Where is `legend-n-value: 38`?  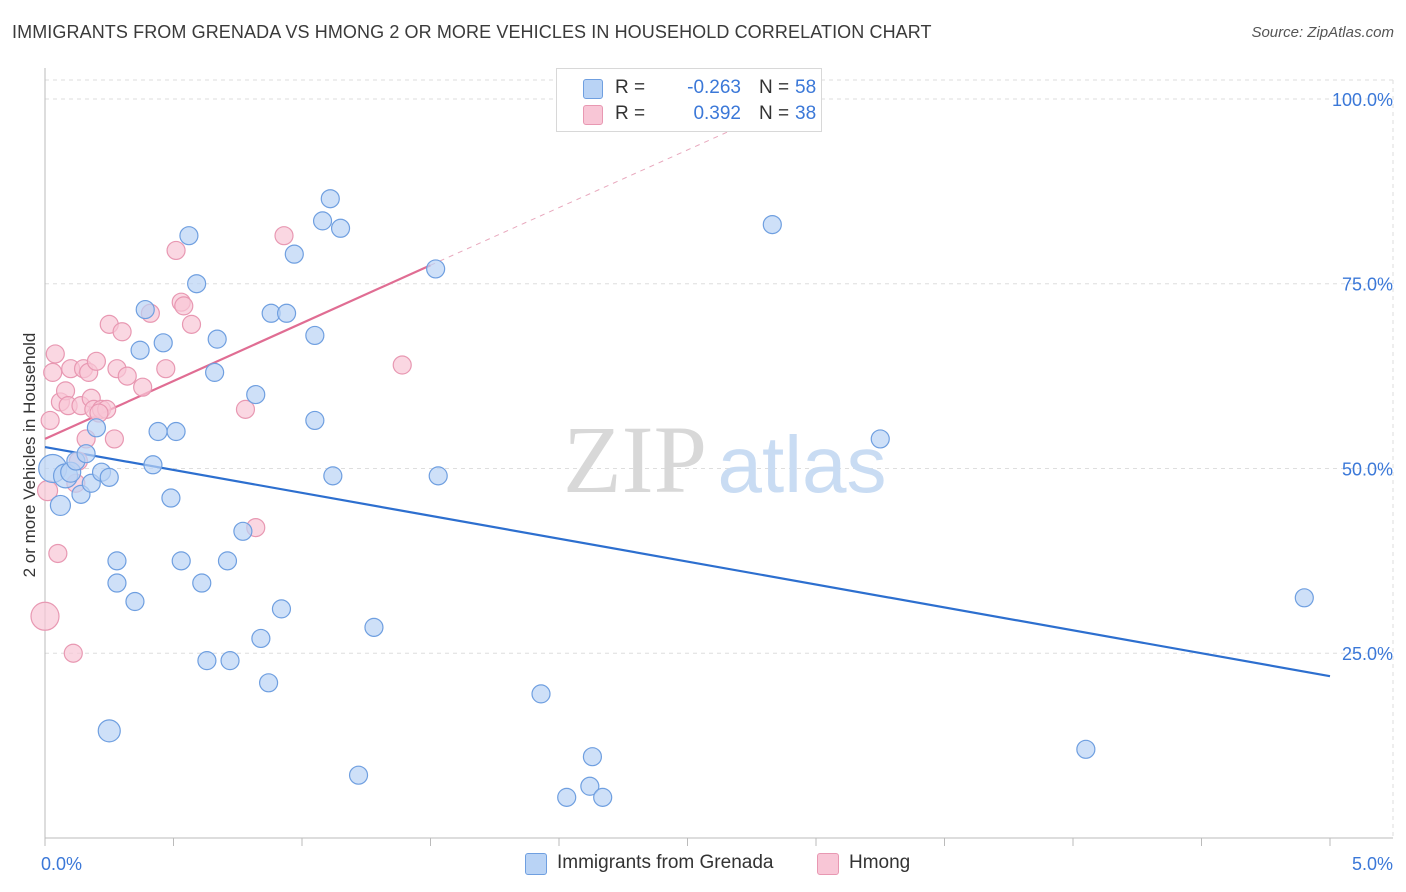 legend-n-value: 38 is located at coordinates (806, 113).